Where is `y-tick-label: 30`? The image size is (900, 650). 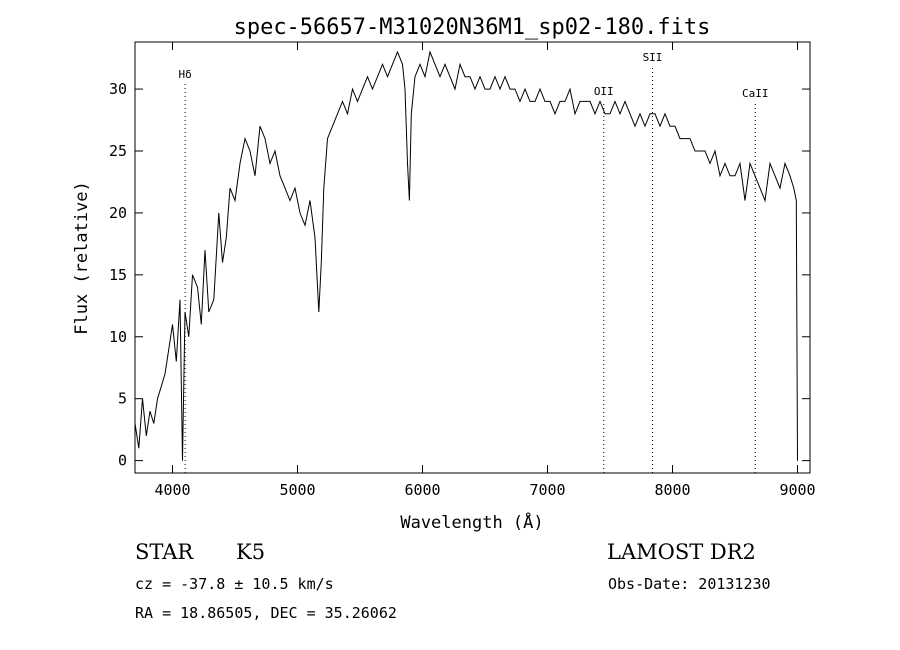 y-tick-label: 30 is located at coordinates (118, 89).